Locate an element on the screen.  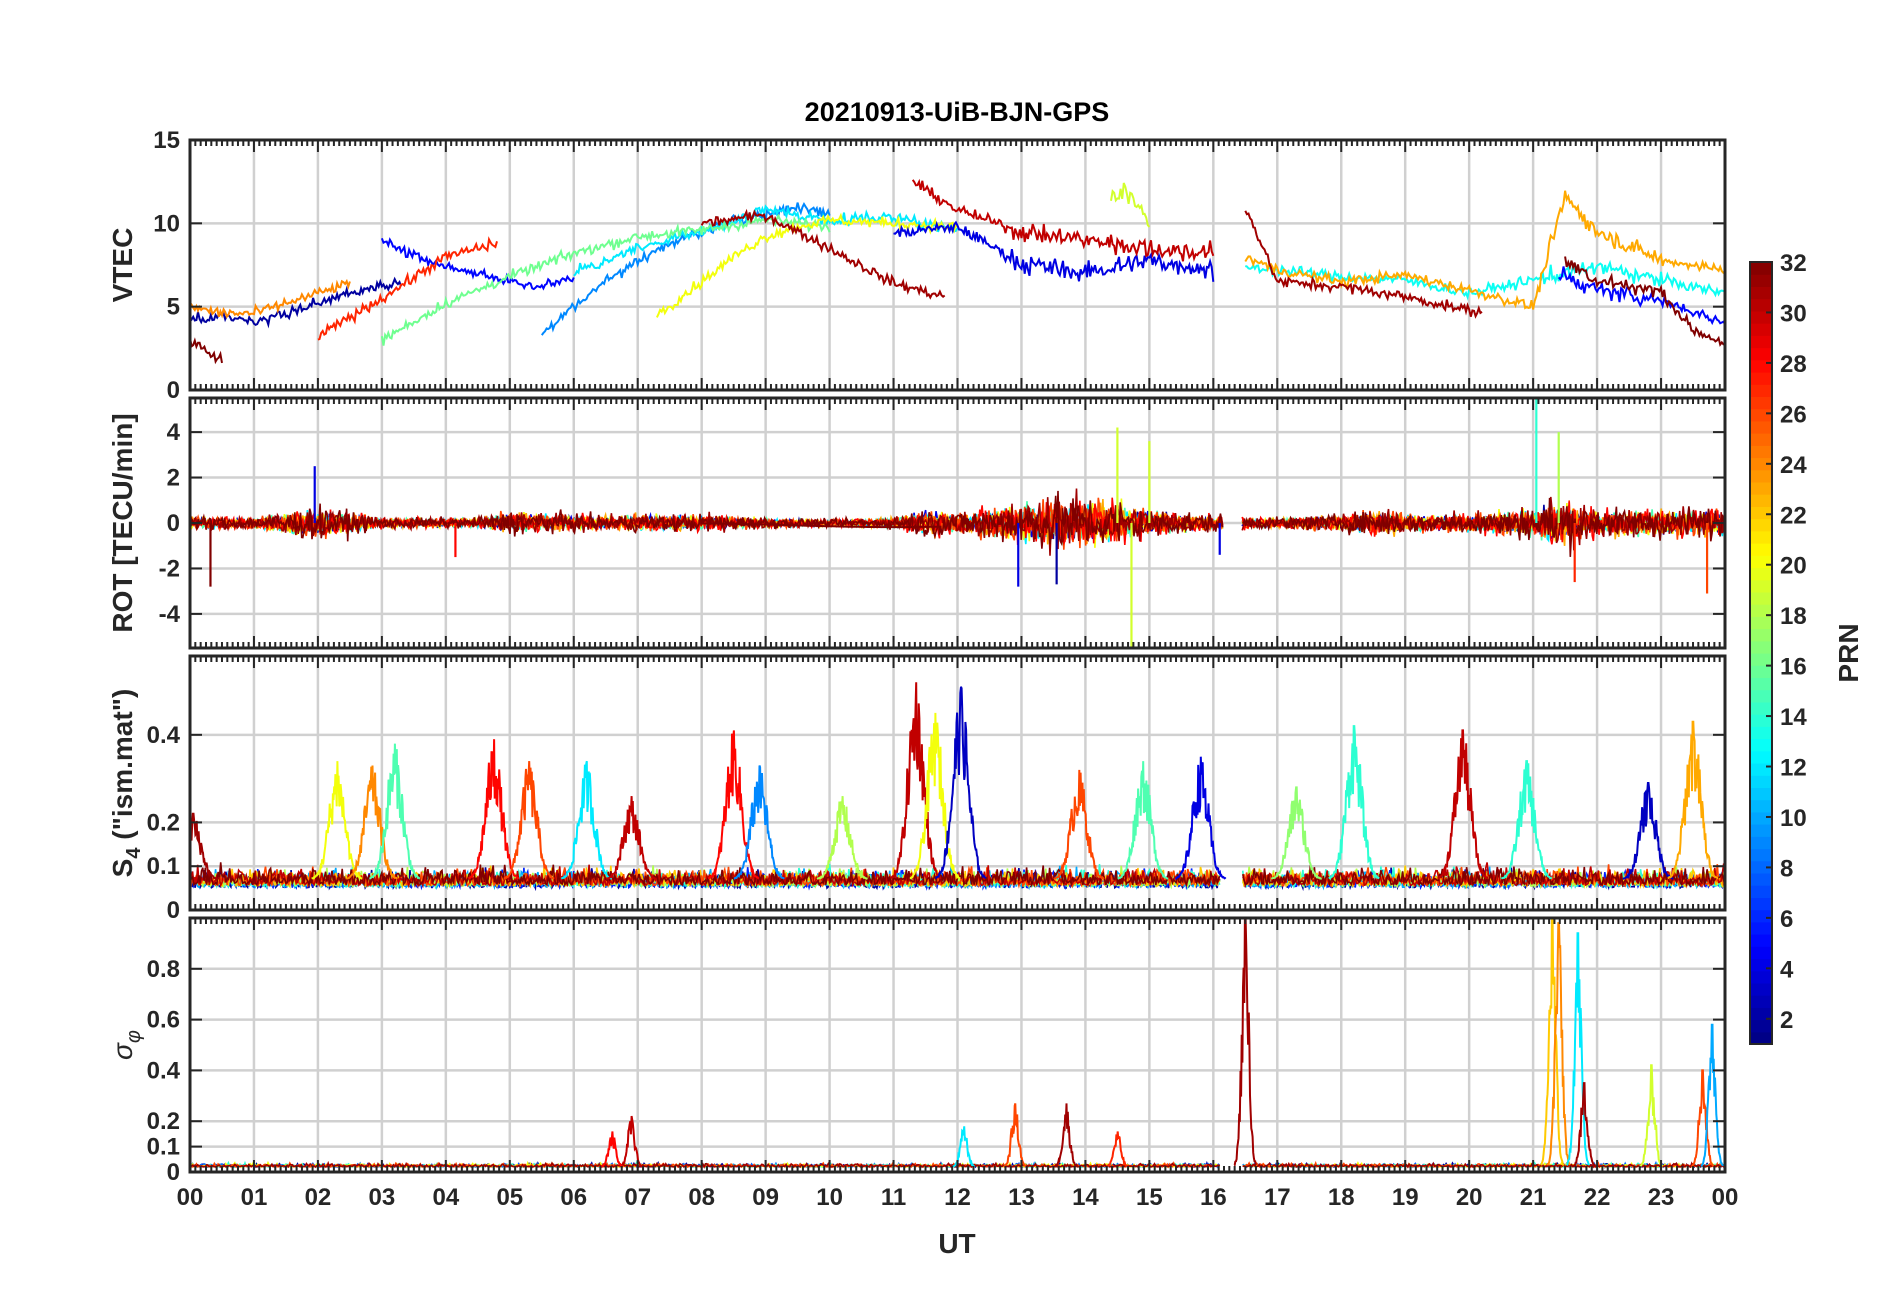
colorbar-tick-label: 28 is located at coordinates (1793, 364).